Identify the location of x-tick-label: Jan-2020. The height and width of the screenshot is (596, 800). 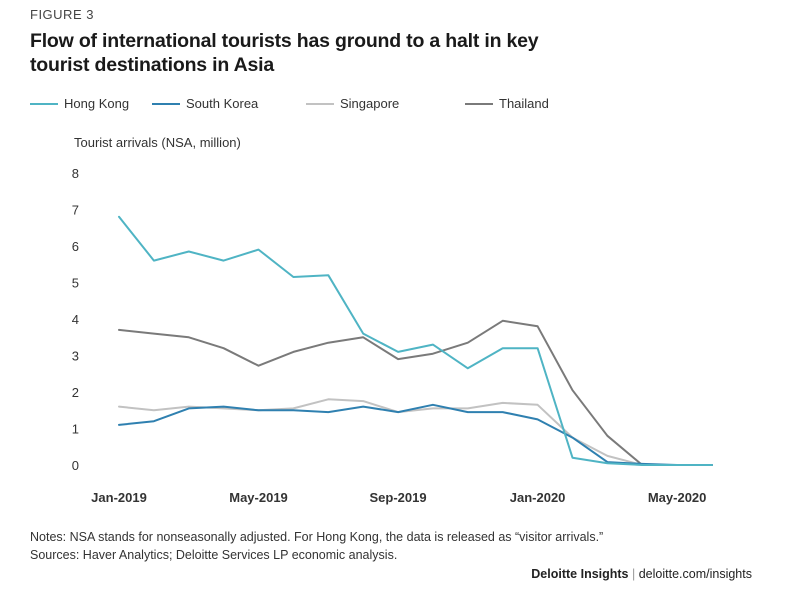
(538, 497).